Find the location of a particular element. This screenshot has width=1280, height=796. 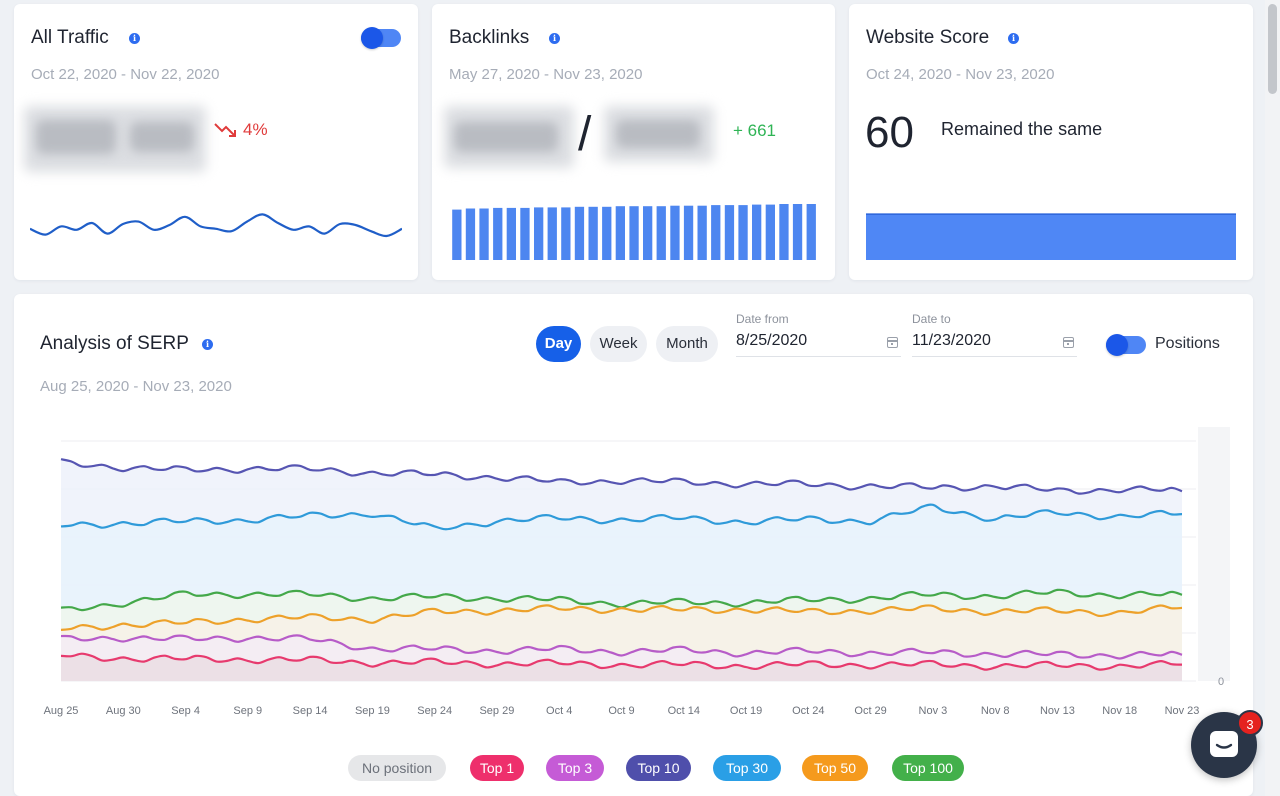

scrollbar-thumb is located at coordinates (1272, 49).